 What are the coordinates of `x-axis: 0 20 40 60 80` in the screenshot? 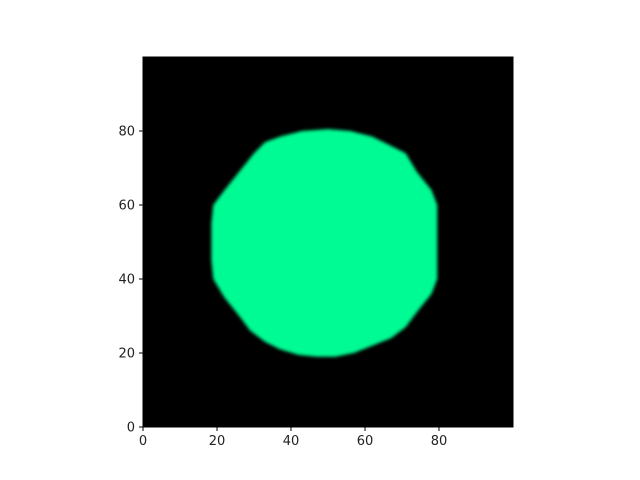 It's located at (293, 438).